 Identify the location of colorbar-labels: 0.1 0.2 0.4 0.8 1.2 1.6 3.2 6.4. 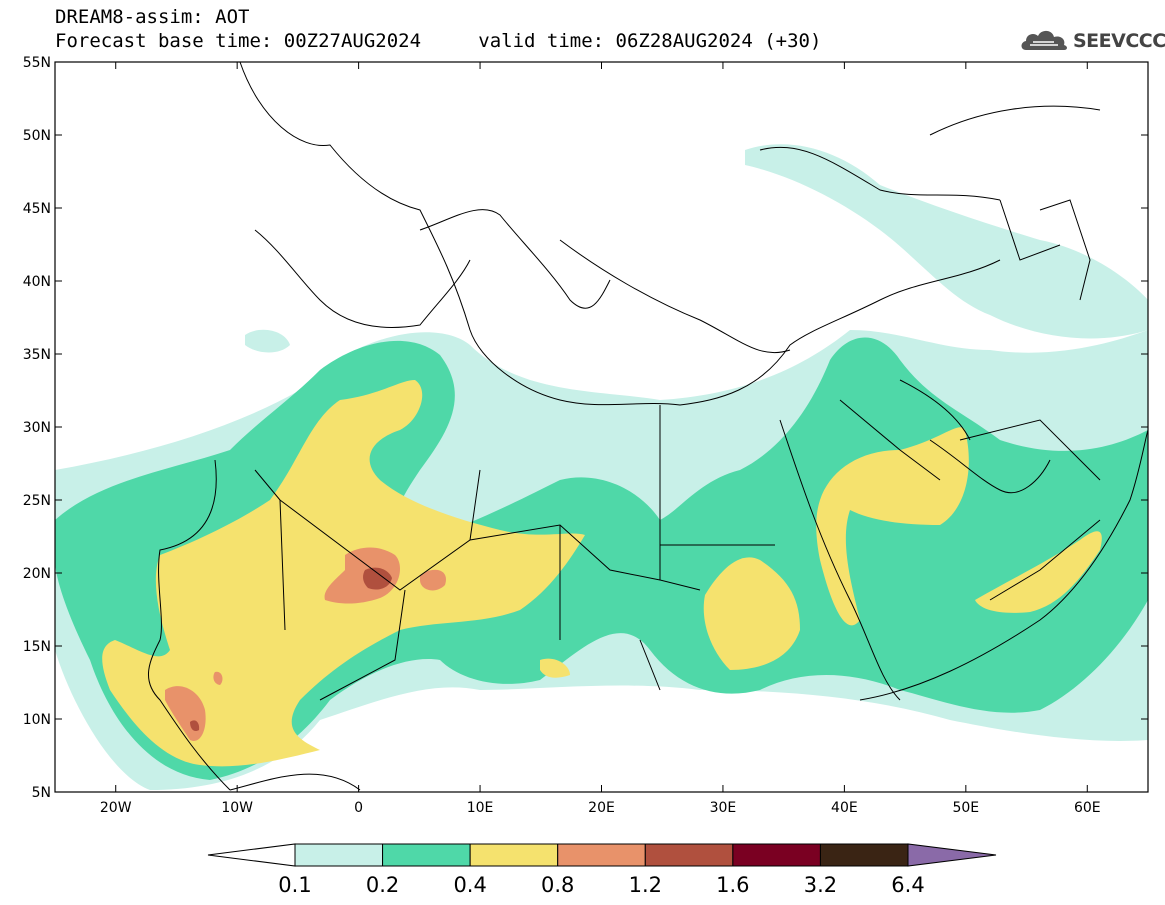
(601, 885).